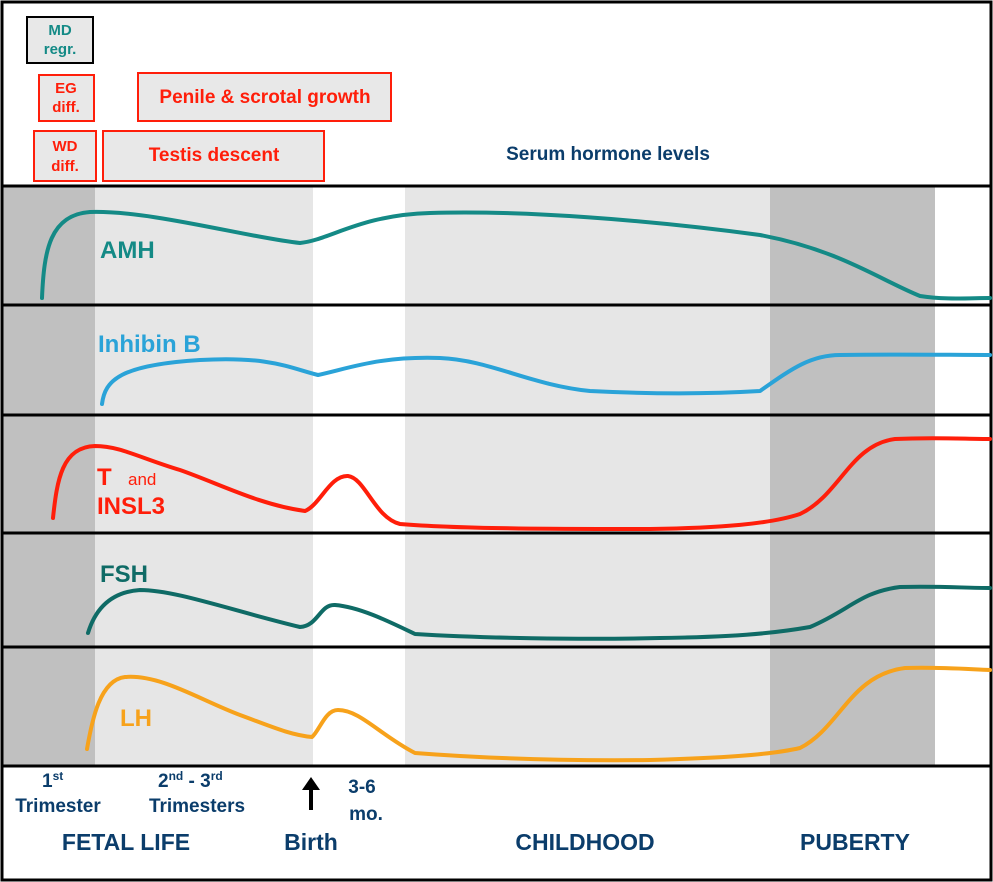  Describe the element at coordinates (124, 574) in the screenshot. I see `fsh-label: FSH` at that location.